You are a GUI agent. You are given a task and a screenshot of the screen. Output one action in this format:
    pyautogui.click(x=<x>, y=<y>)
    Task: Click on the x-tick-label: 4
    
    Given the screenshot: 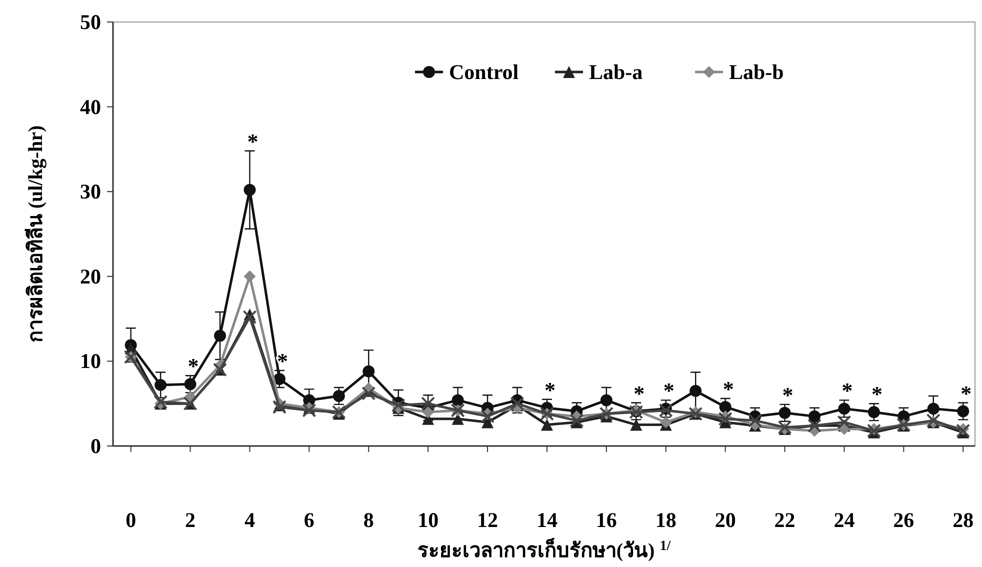 What is the action you would take?
    pyautogui.click(x=250, y=520)
    